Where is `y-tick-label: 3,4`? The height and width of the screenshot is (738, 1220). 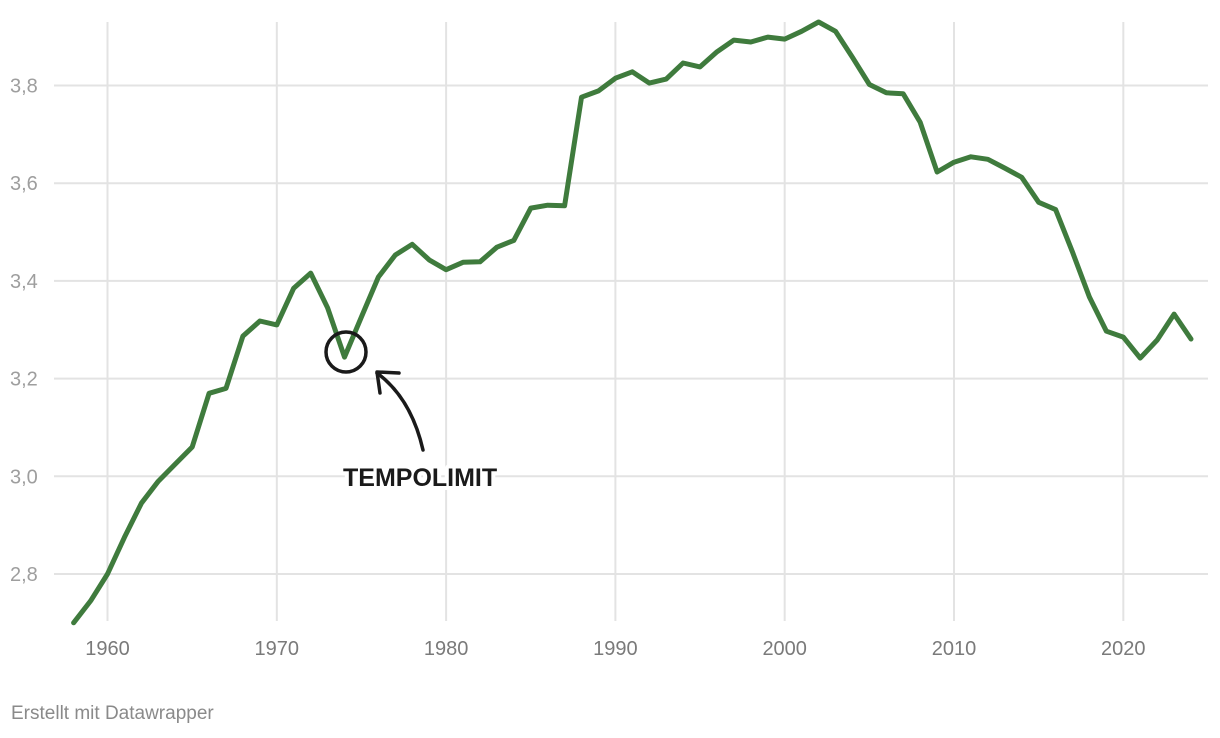
y-tick-label: 3,4 is located at coordinates (24, 282).